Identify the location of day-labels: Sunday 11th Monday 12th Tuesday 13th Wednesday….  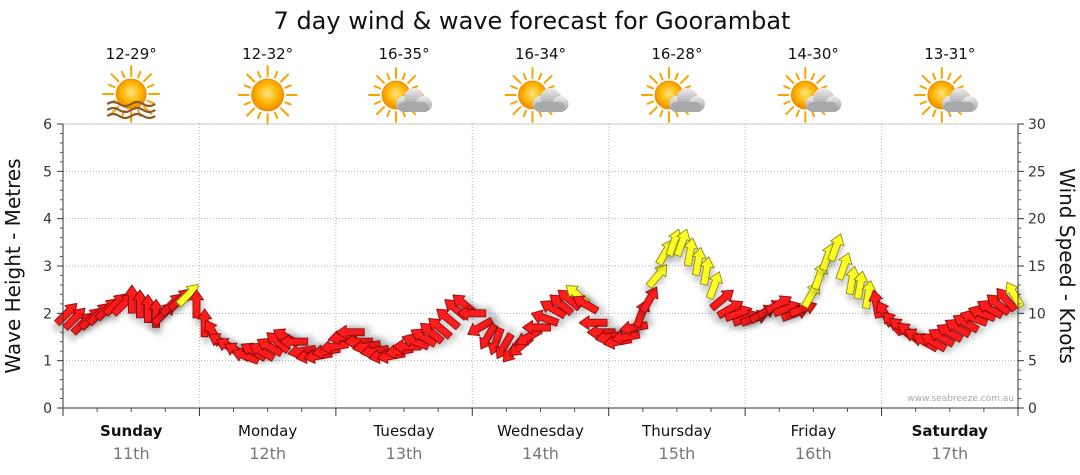
(544, 442).